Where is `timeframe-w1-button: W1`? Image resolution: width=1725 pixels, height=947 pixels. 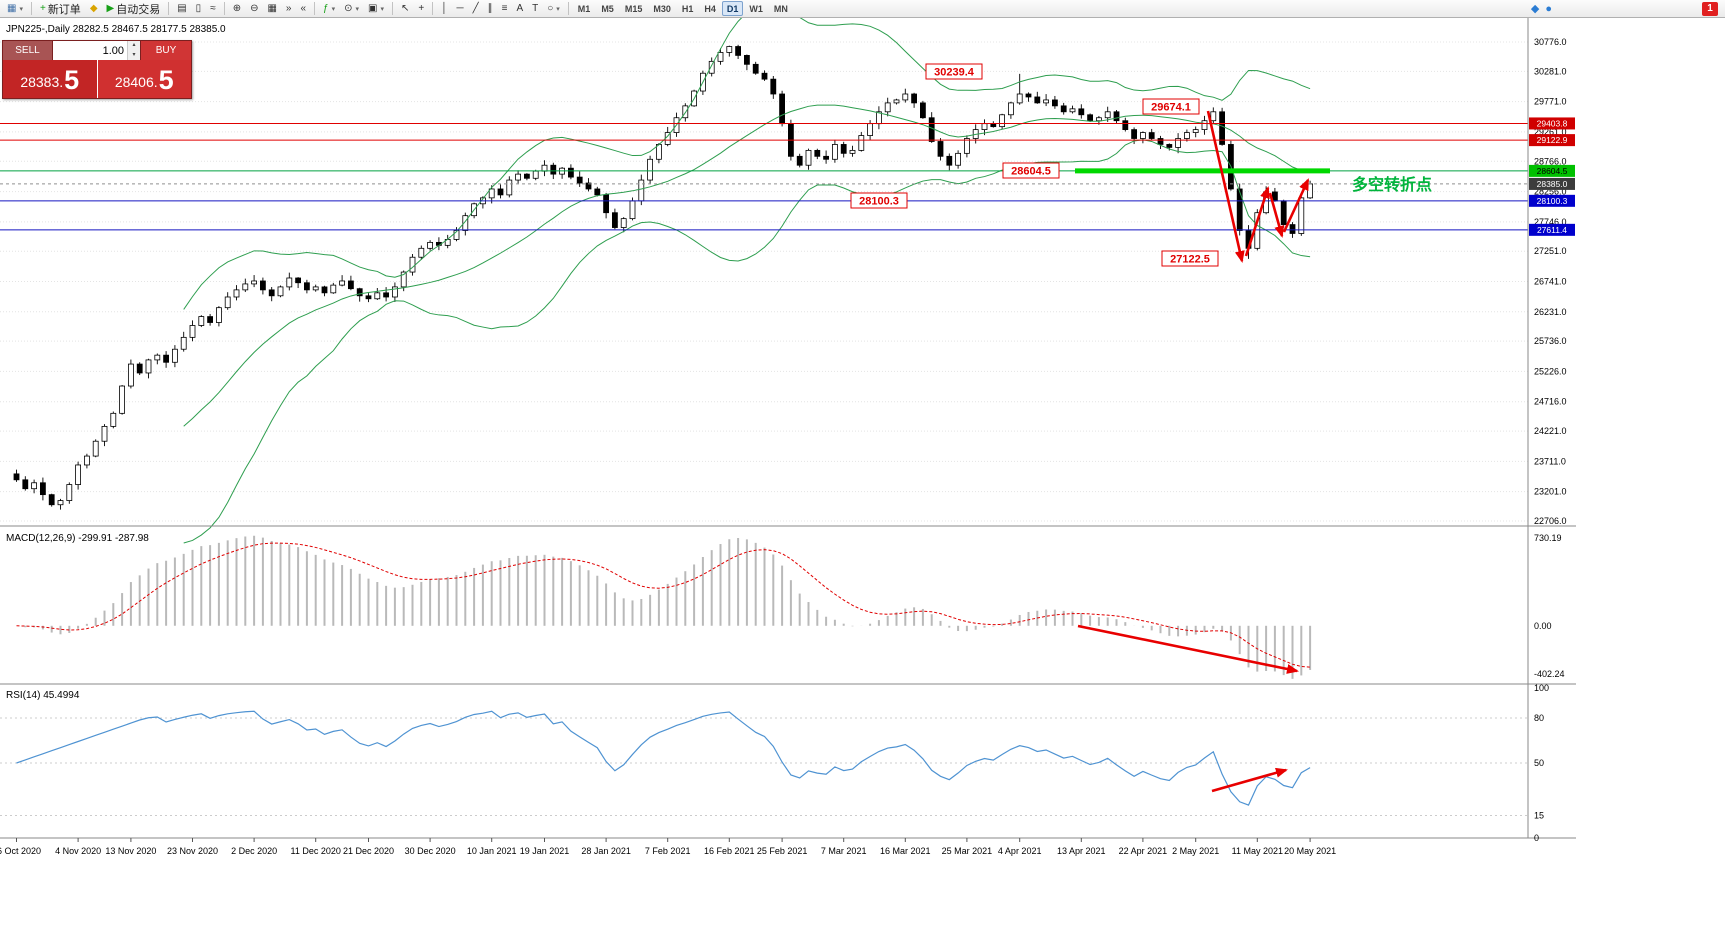 timeframe-w1-button: W1 is located at coordinates (756, 9).